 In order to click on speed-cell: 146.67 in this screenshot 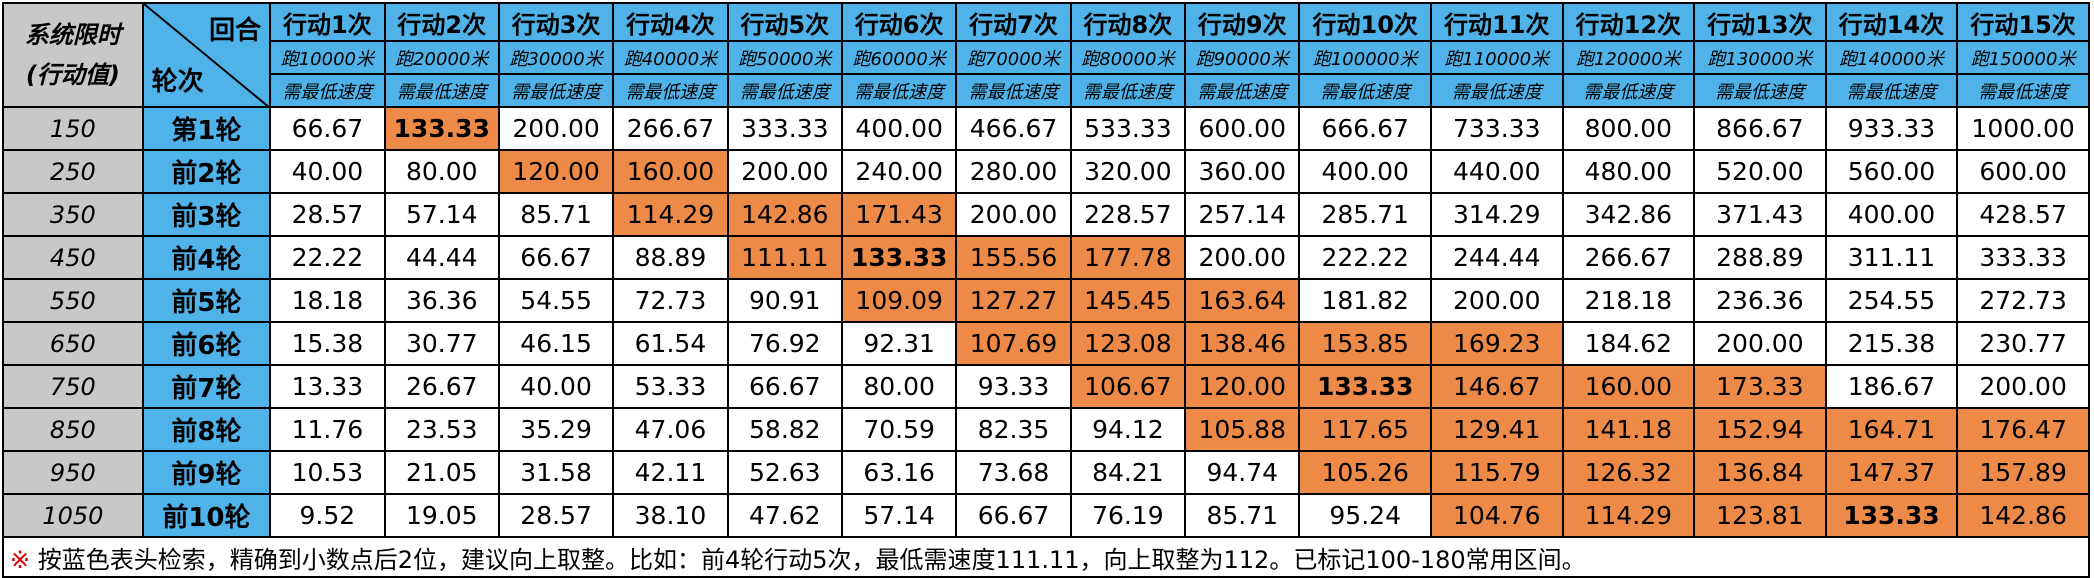, I will do `click(1496, 386)`.